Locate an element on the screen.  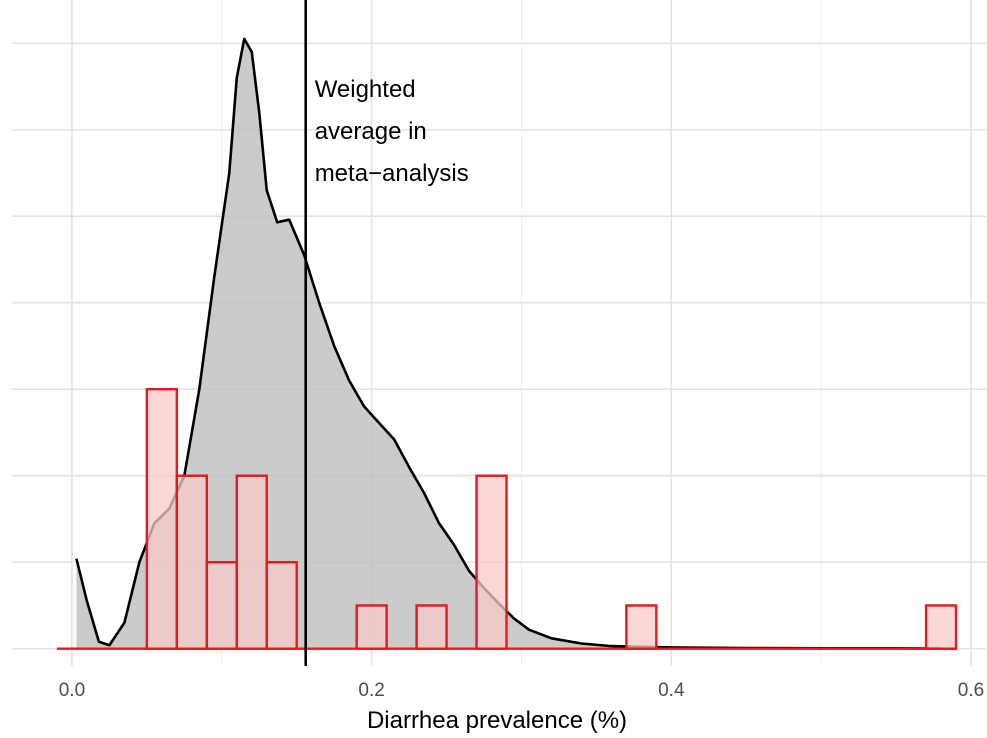
weighted-average-label-line: average in is located at coordinates (371, 131).